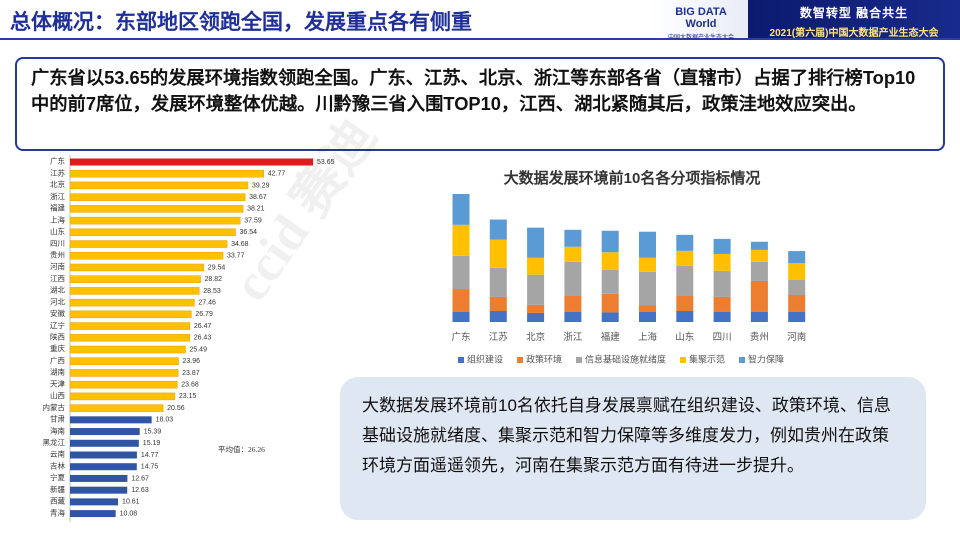 The image size is (960, 540). Describe the element at coordinates (57, 477) in the screenshot. I see `category-label: 宁夏` at that location.